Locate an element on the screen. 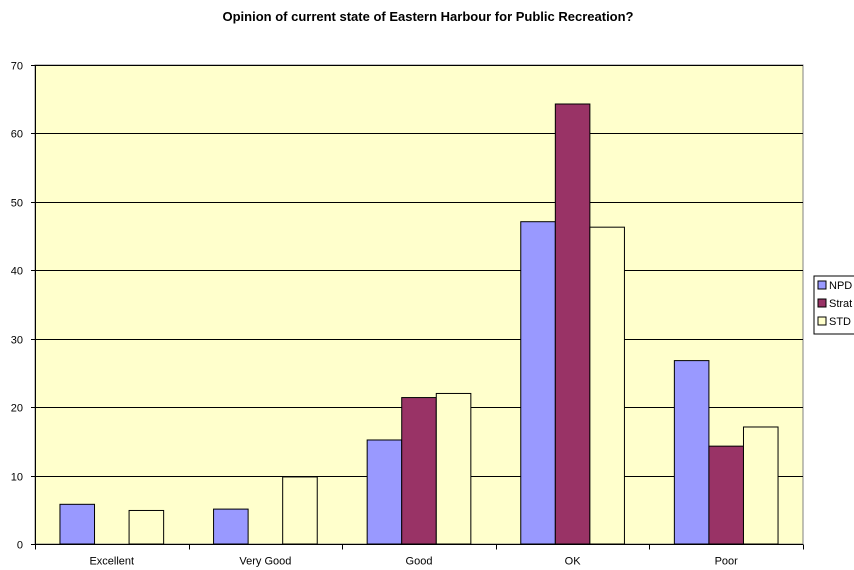  y-axis: 0 10 20 30 40 50 60 70 is located at coordinates (23, 306).